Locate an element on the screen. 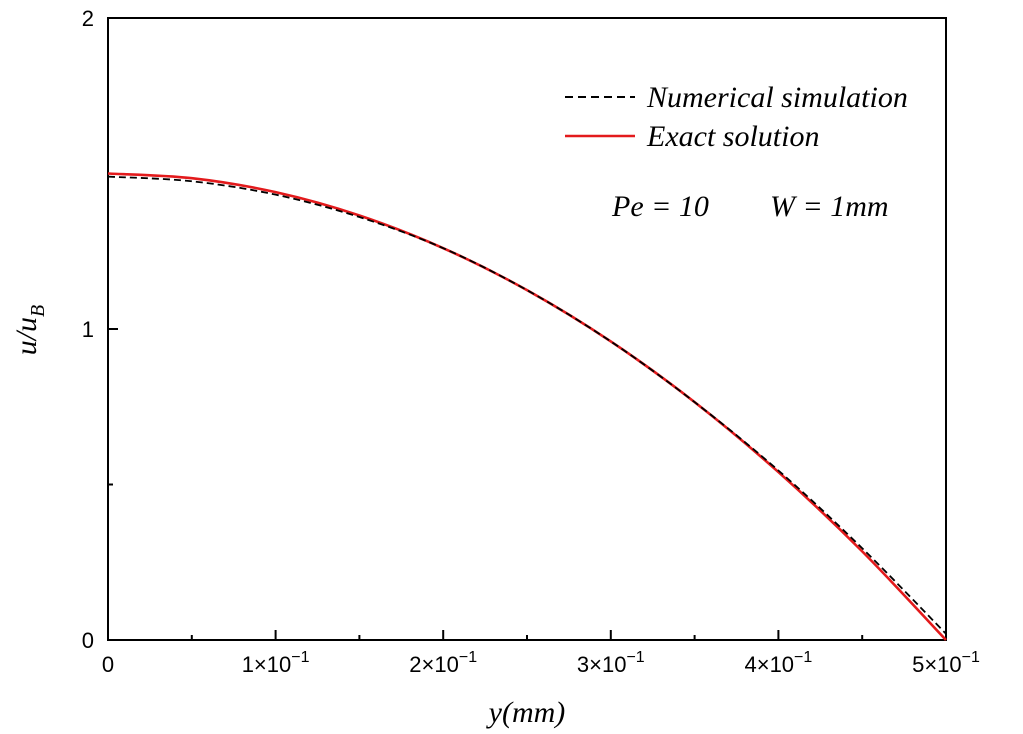 The width and height of the screenshot is (1023, 734). legend-label-numerical: Numerical simulation is located at coordinates (777, 97).